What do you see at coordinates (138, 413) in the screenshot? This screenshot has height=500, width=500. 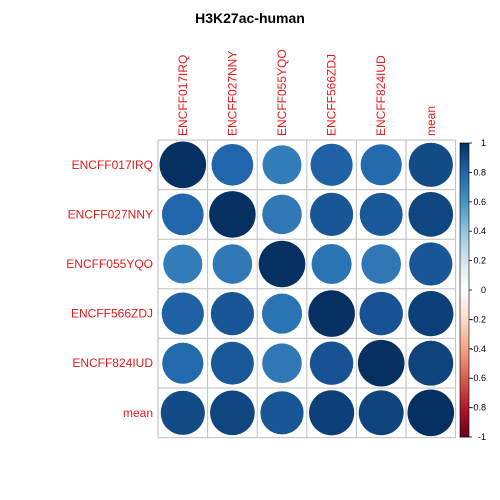 I see `row-label: mean` at bounding box center [138, 413].